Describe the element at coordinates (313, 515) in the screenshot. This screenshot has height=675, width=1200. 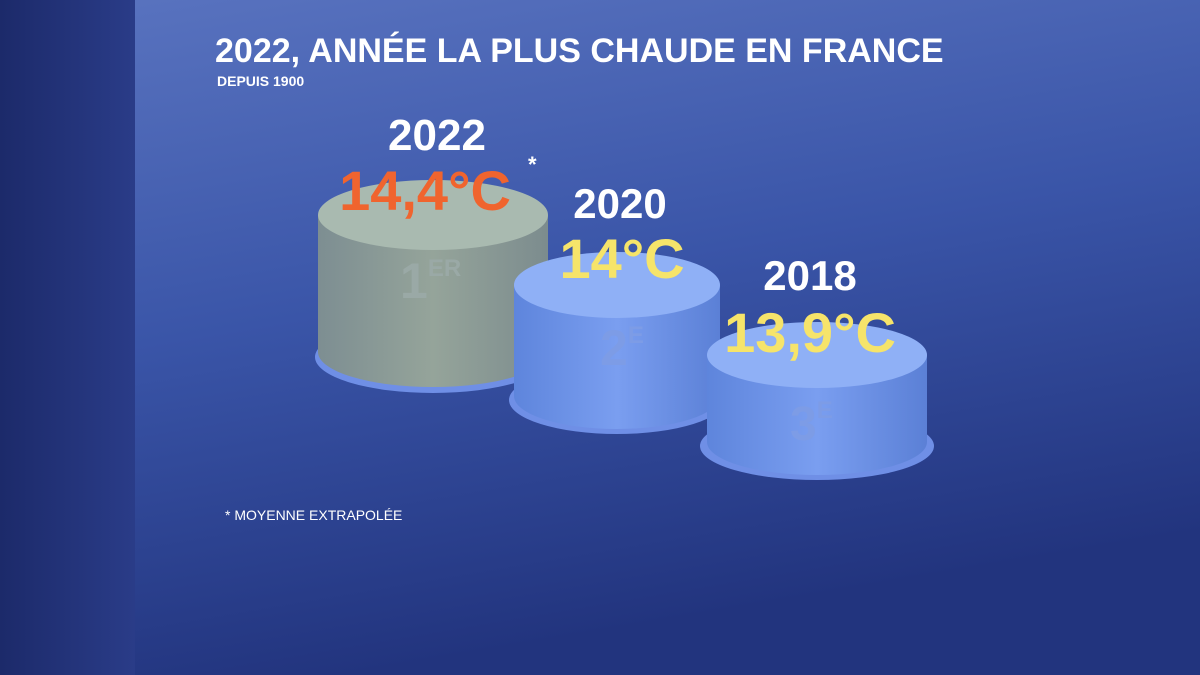
I see `footnote: * MOYENNE EXTRAPOLÉE` at that location.